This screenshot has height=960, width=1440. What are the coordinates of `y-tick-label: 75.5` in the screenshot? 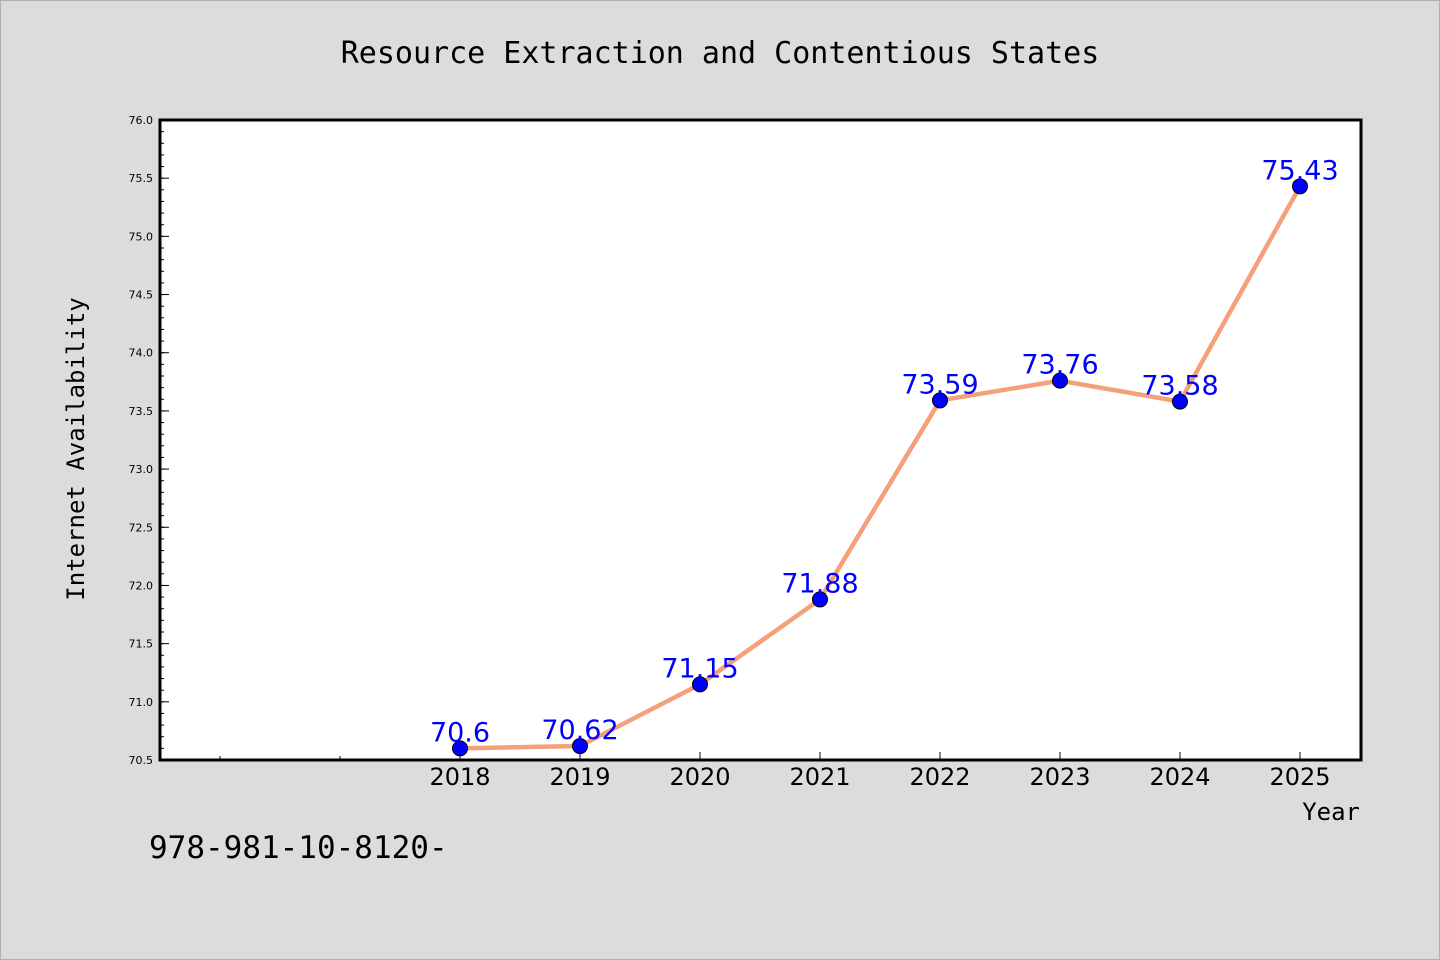 It's located at (141, 178).